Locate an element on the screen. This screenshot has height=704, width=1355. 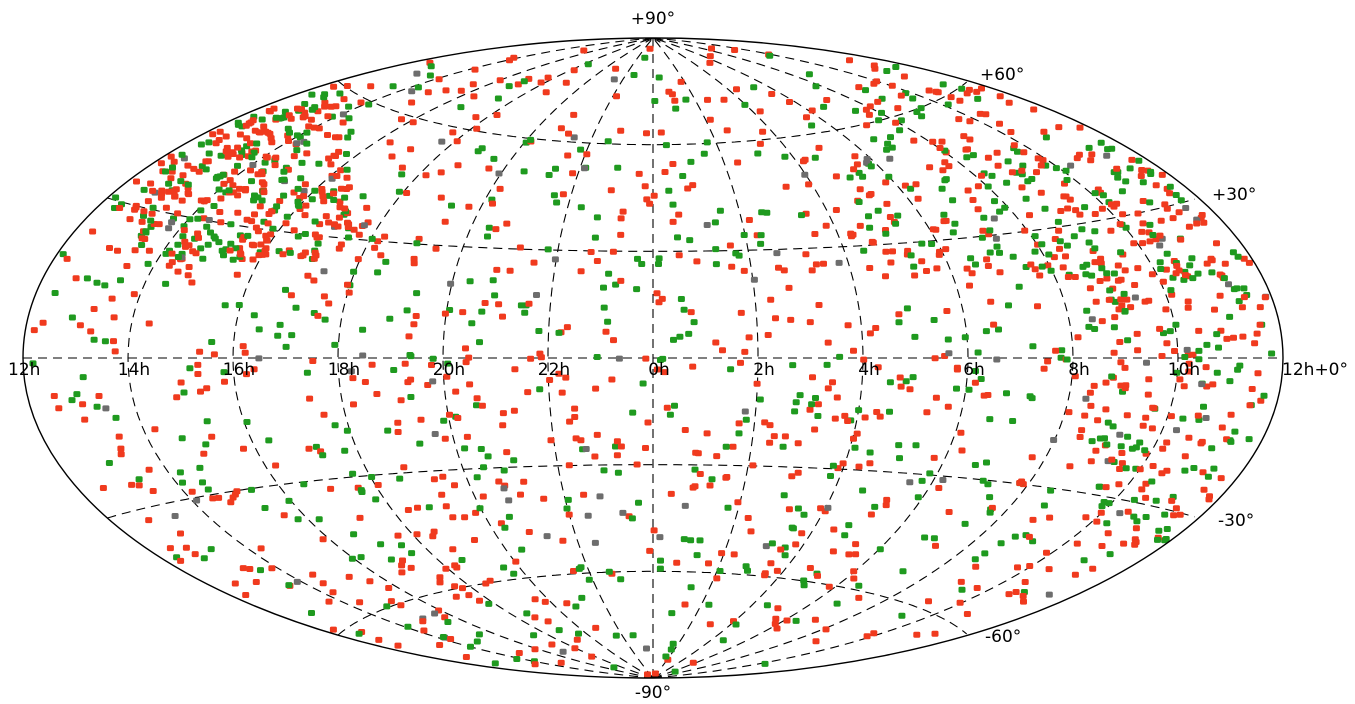
ra-label: 10h is located at coordinates (1184, 370).